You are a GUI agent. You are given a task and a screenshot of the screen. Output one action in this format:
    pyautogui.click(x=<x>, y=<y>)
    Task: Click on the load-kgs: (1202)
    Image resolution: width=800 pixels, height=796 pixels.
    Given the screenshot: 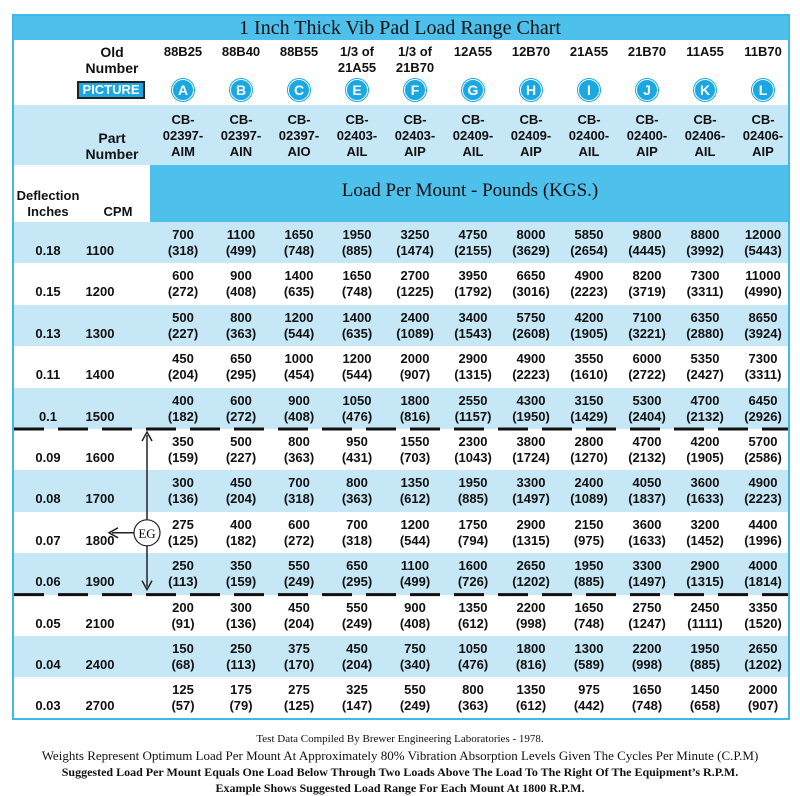 What is the action you would take?
    pyautogui.click(x=763, y=664)
    